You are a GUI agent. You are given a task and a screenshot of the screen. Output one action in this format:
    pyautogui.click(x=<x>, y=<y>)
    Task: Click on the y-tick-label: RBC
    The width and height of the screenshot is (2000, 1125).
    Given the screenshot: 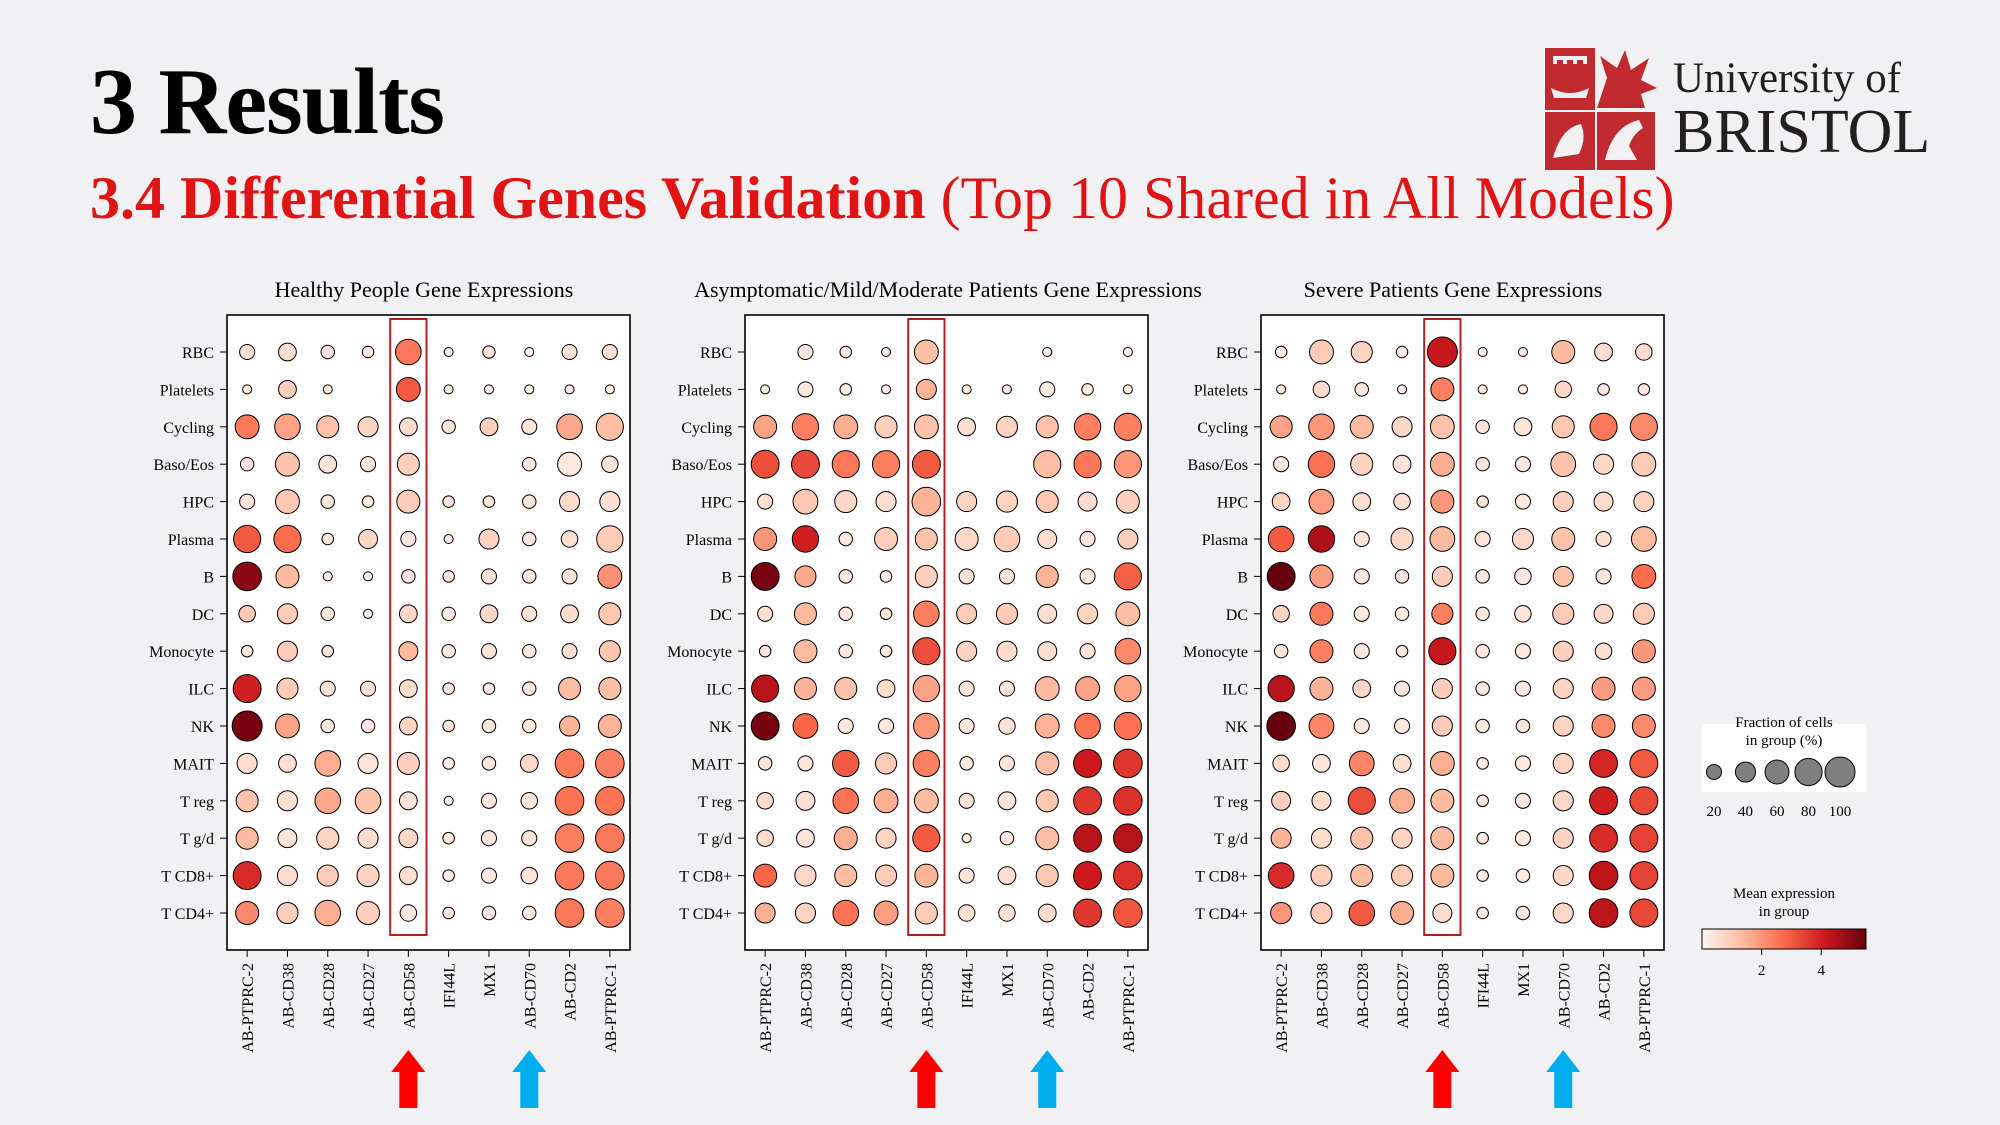 What is the action you would take?
    pyautogui.click(x=1232, y=353)
    